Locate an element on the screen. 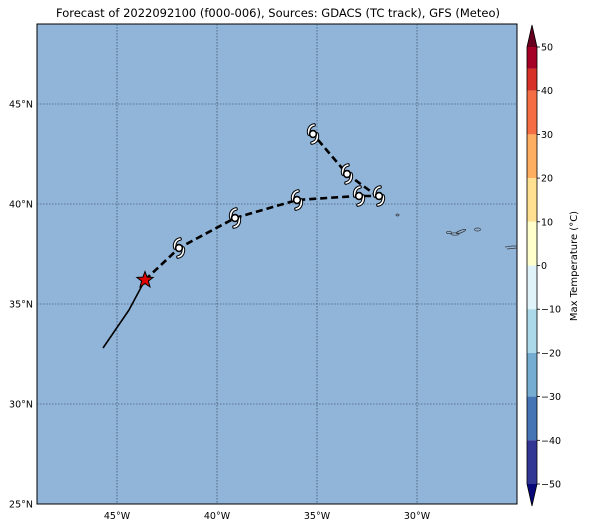  colorbar-tick-label: 50 is located at coordinates (547, 48).